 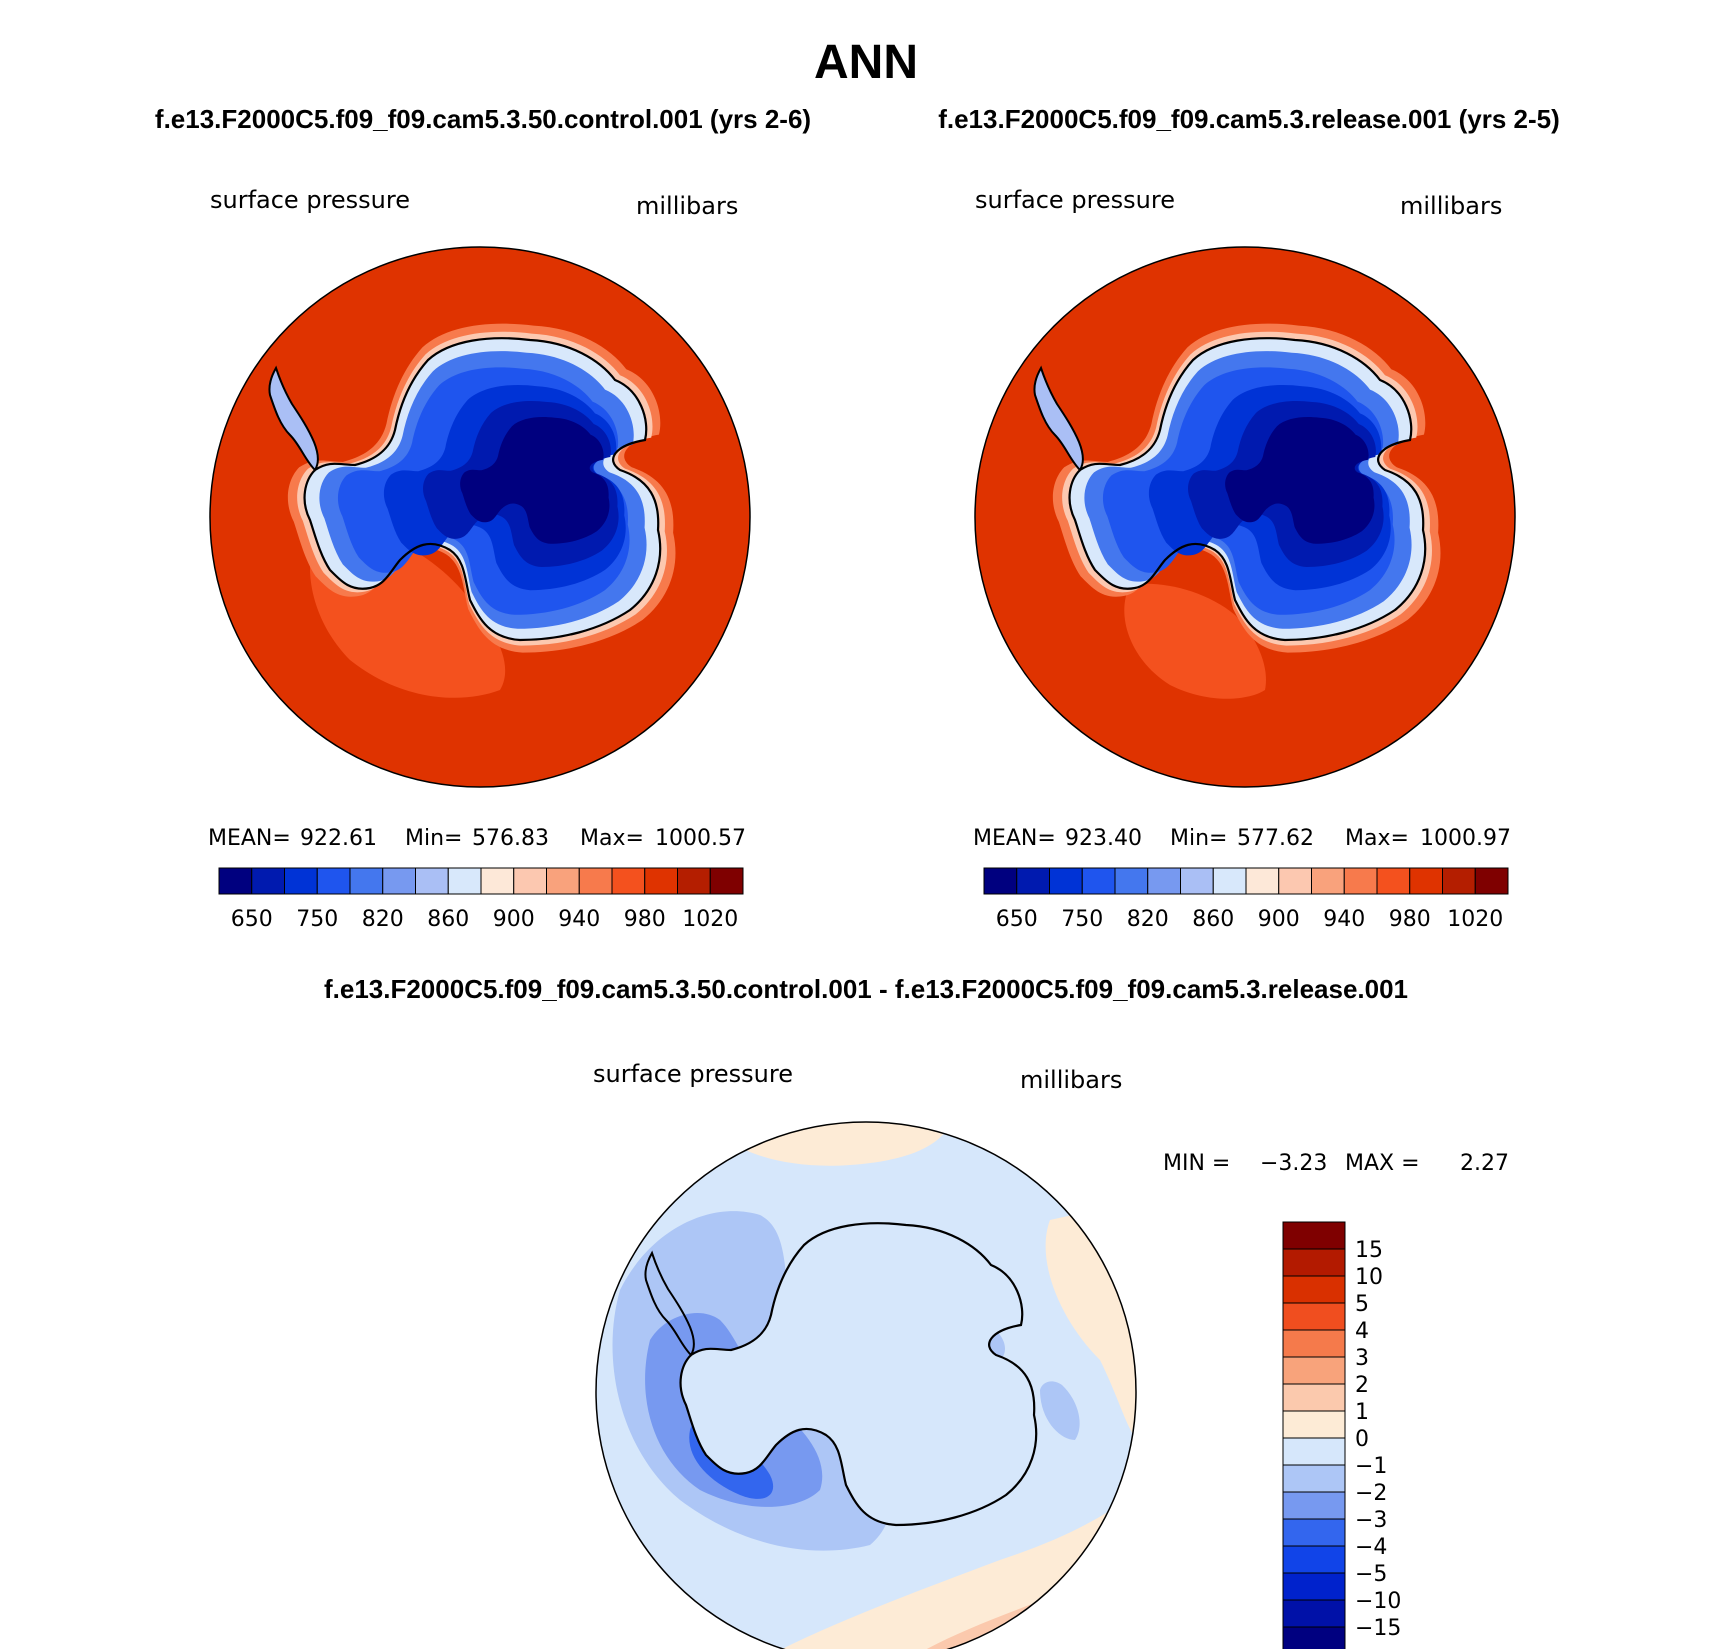 I want to click on left-panel: surface pressure millibars MEAN=, so click(x=479, y=559).